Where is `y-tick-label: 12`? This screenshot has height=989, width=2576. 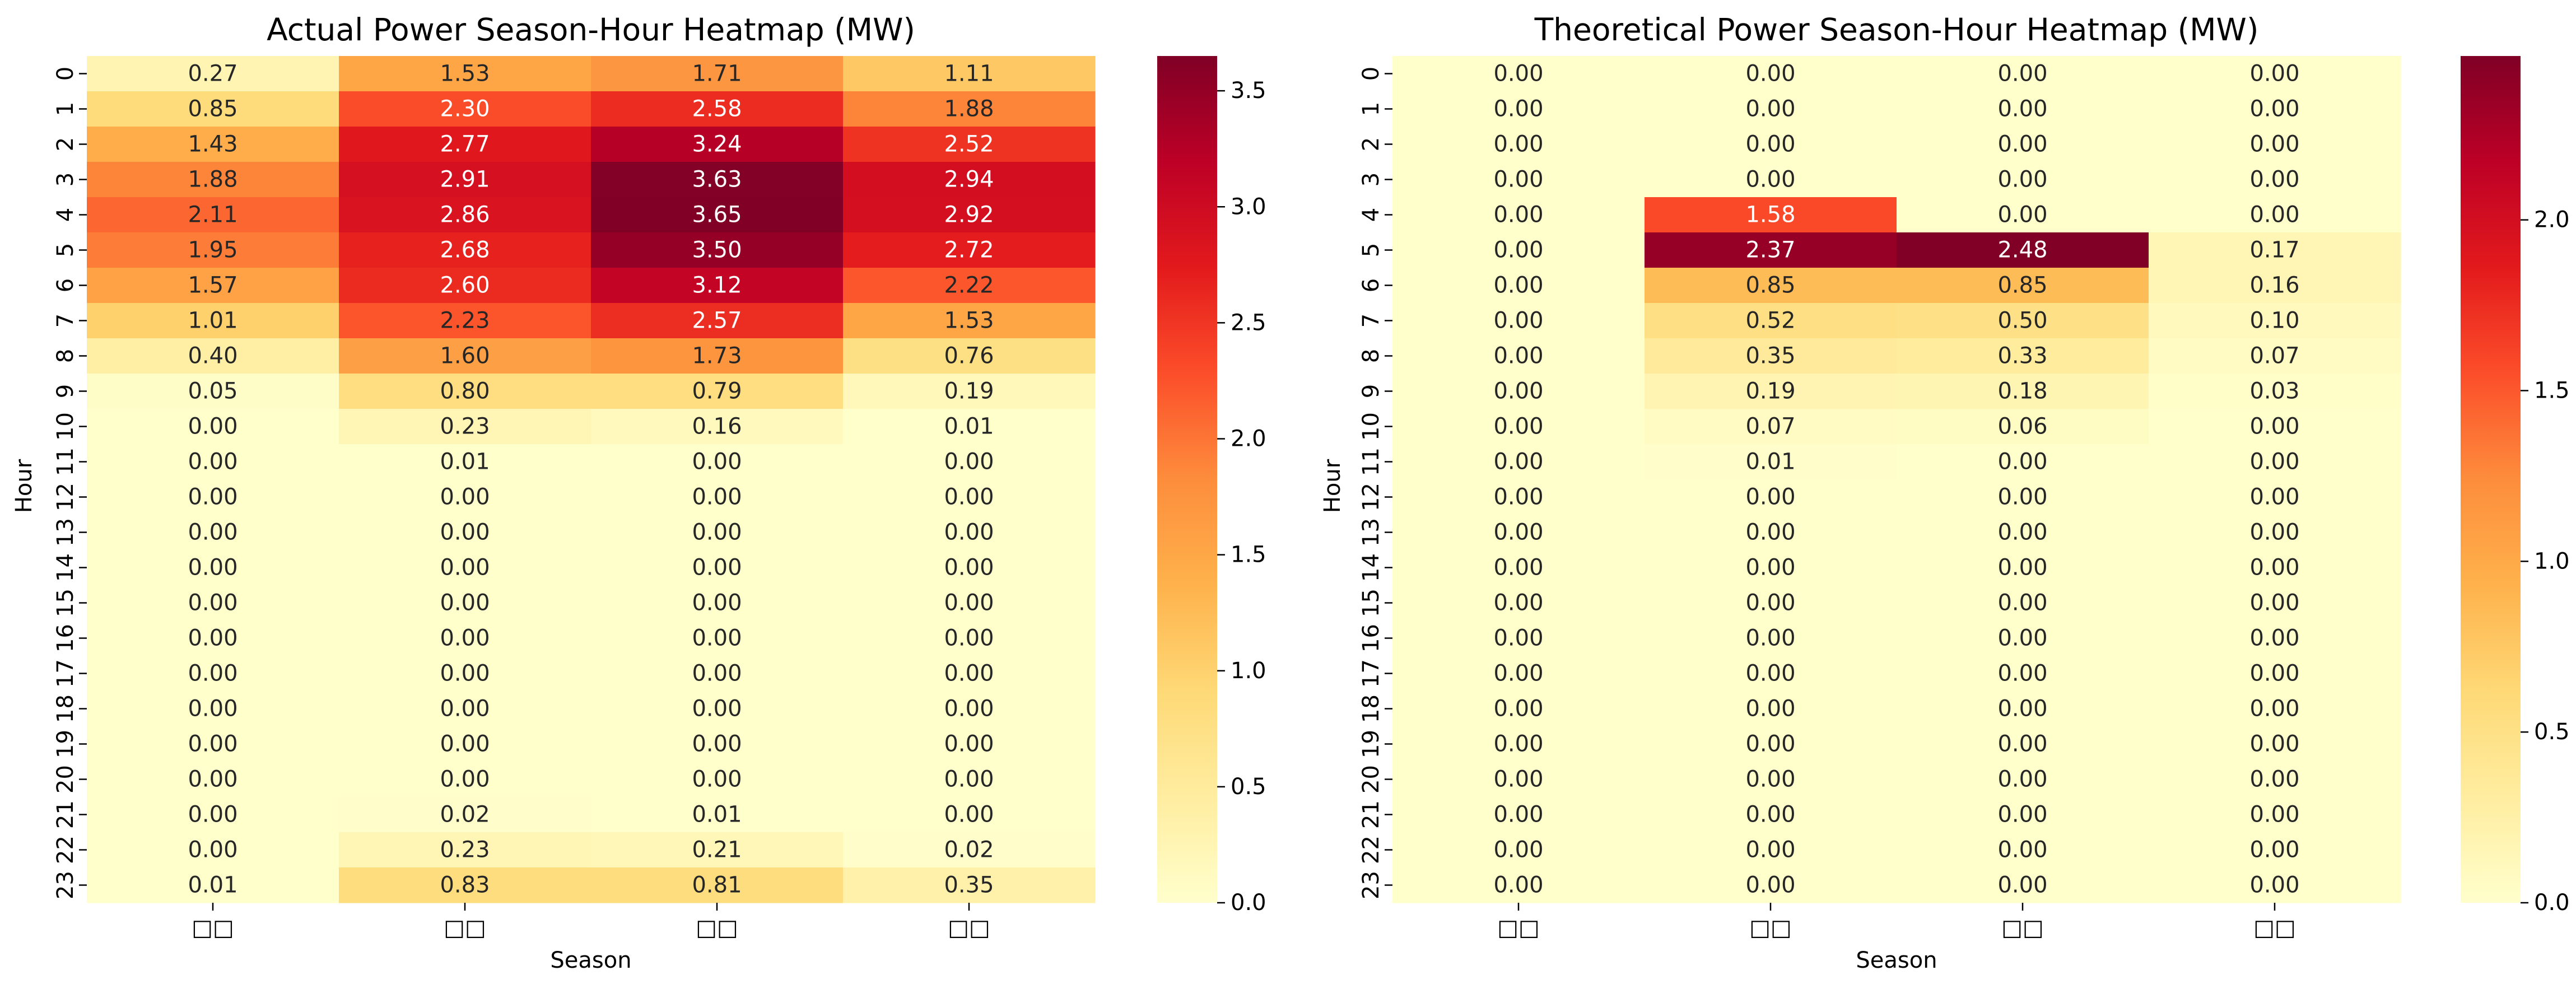 y-tick-label: 12 is located at coordinates (1371, 497).